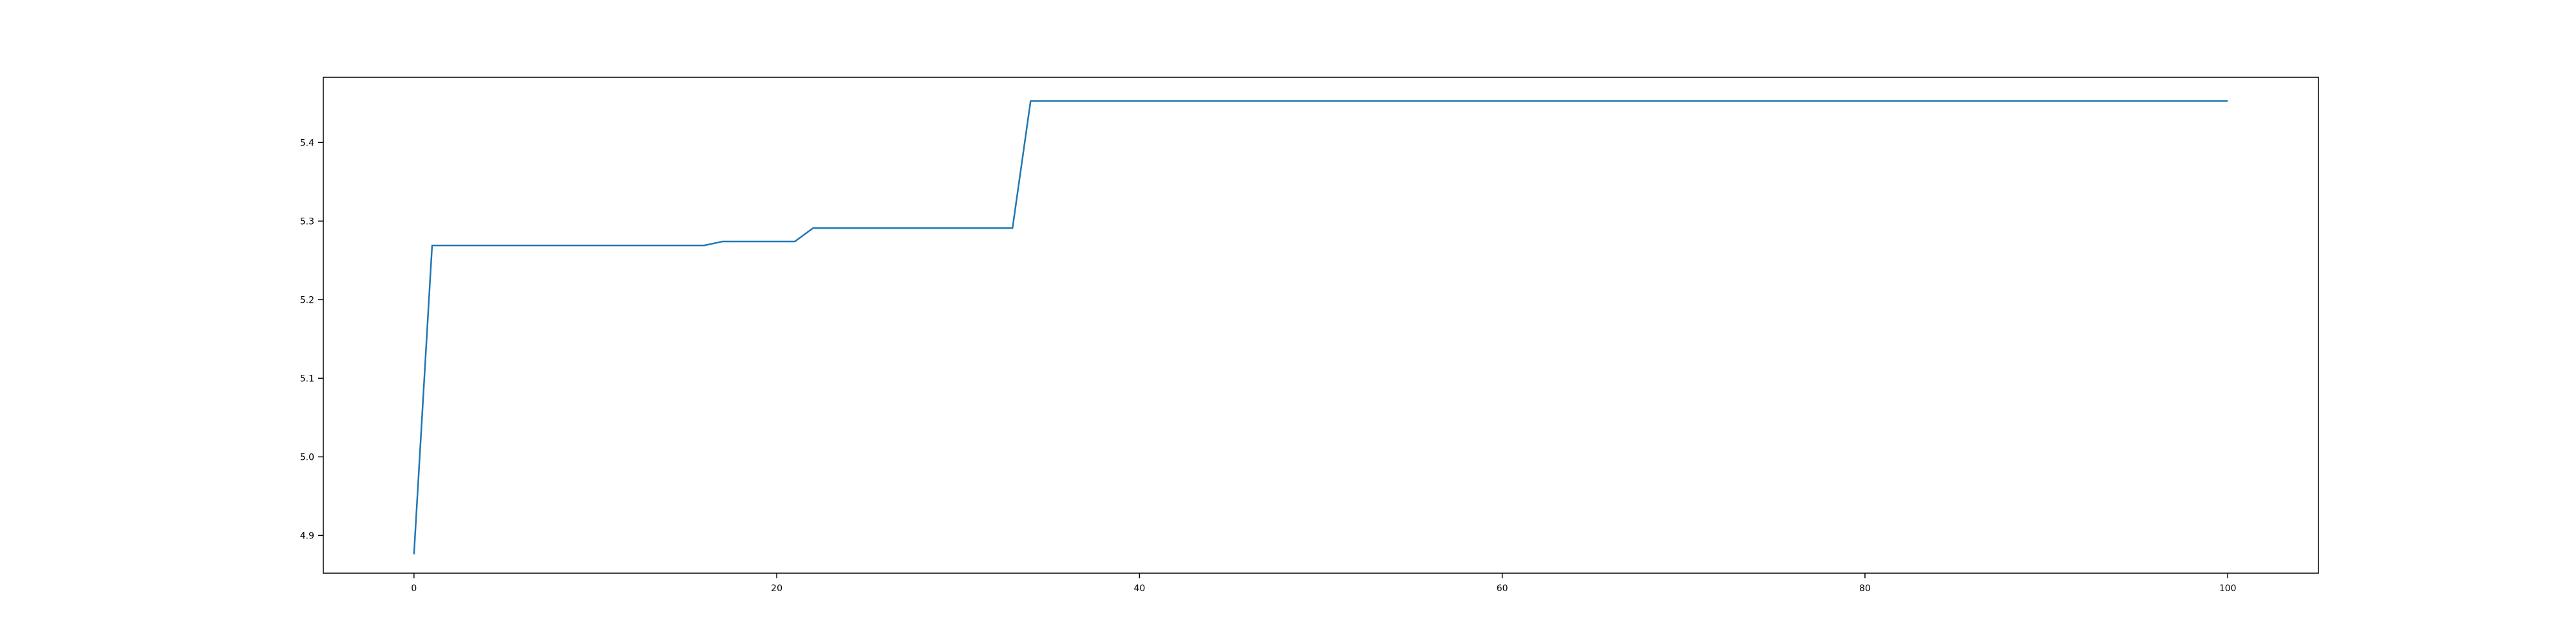 The height and width of the screenshot is (644, 2576). I want to click on x-tick-label: 0, so click(414, 588).